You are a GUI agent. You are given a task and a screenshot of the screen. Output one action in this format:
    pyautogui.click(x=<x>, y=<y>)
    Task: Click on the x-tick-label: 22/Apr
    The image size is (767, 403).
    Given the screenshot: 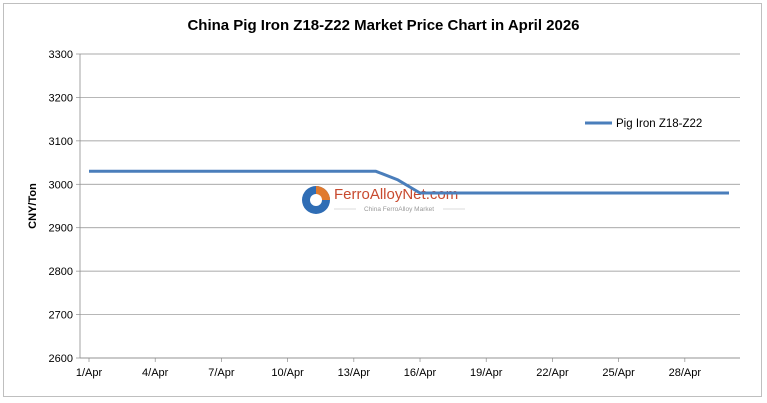 What is the action you would take?
    pyautogui.click(x=552, y=373)
    